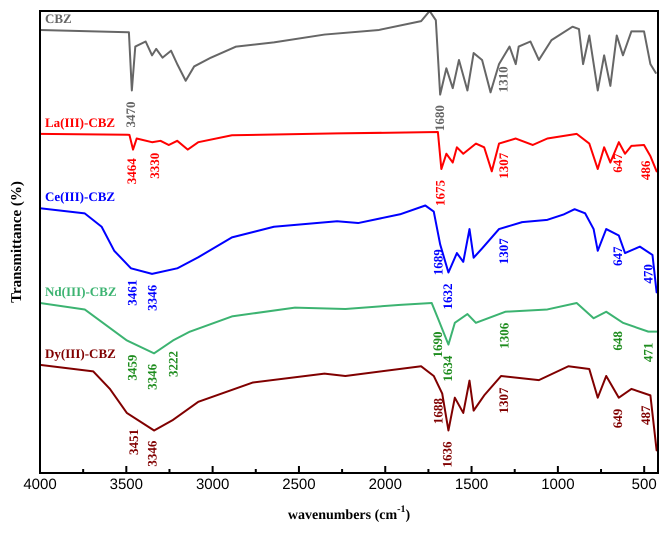  Describe the element at coordinates (80, 122) in the screenshot. I see `series-label: La(III)-CBZ` at that location.